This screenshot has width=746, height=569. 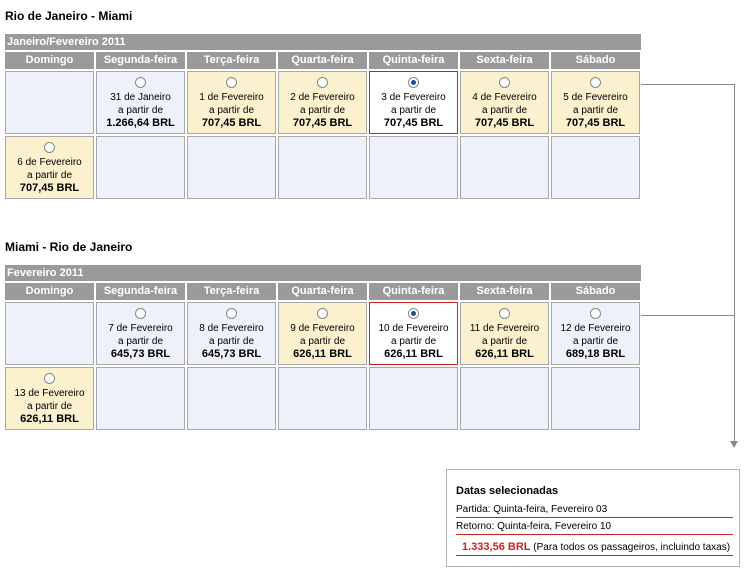 What do you see at coordinates (507, 491) in the screenshot?
I see `summary-title: Datas selecionadas` at bounding box center [507, 491].